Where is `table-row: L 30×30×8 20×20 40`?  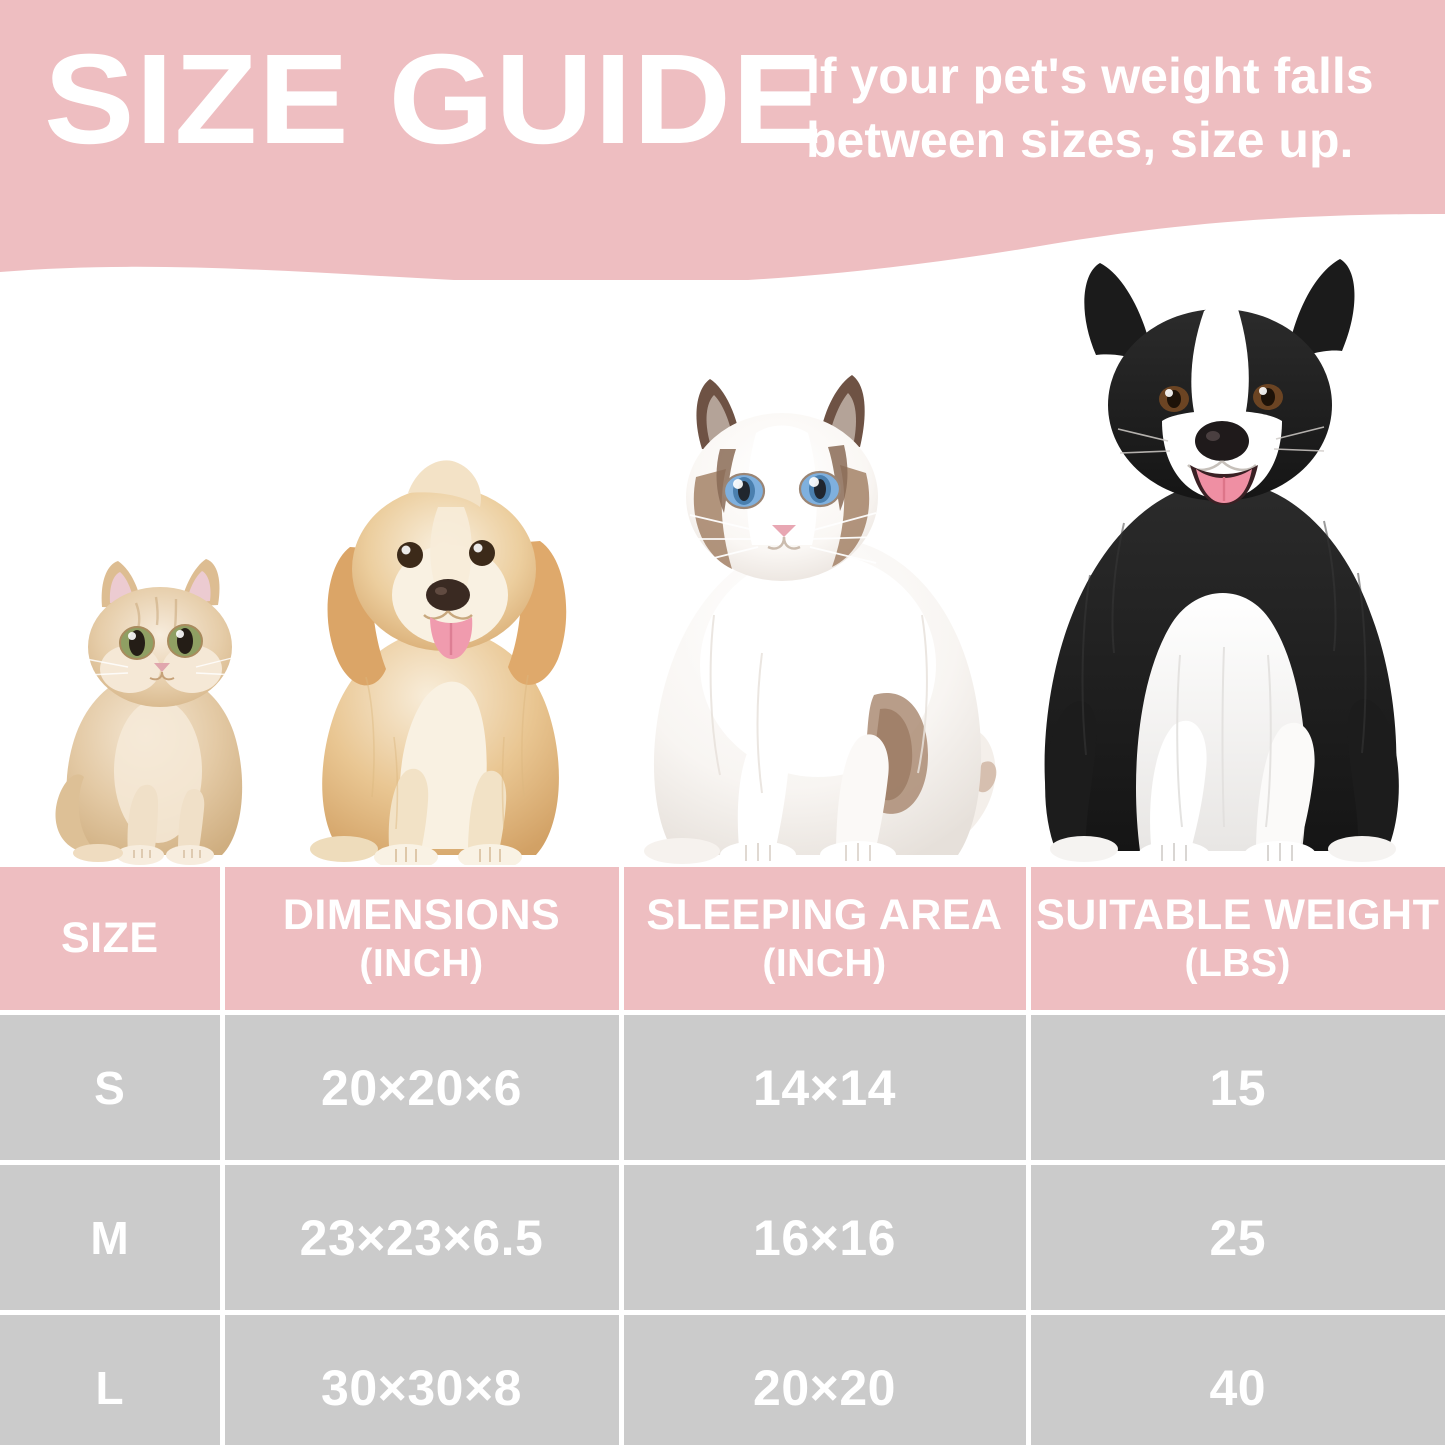 table-row: L 30×30×8 20×20 40 is located at coordinates (722, 1378).